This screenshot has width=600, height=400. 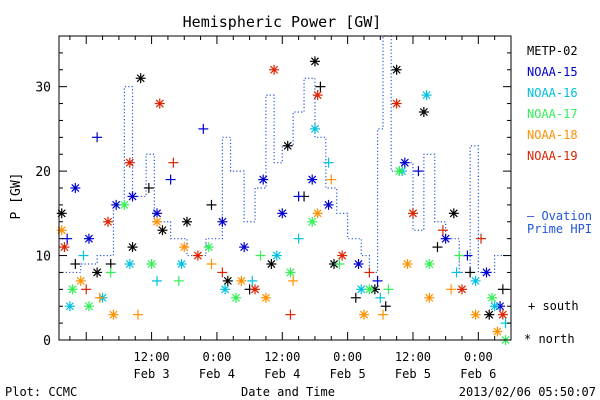 I want to click on legend-north-marker: * north, so click(x=549, y=339).